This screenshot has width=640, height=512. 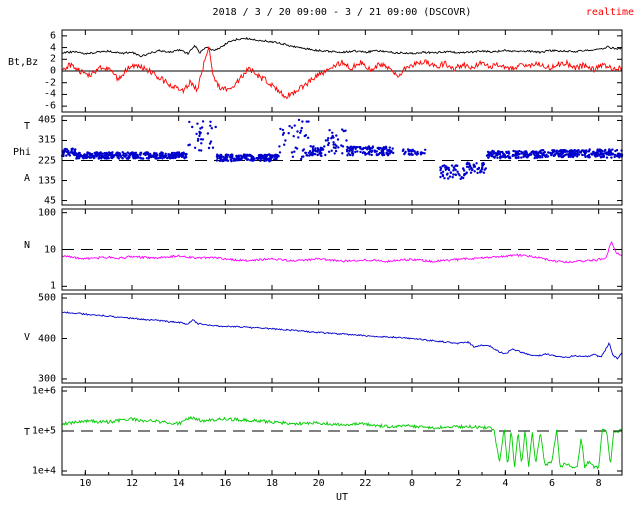 What do you see at coordinates (46, 120) in the screenshot?
I see `y-tick-label: 405` at bounding box center [46, 120].